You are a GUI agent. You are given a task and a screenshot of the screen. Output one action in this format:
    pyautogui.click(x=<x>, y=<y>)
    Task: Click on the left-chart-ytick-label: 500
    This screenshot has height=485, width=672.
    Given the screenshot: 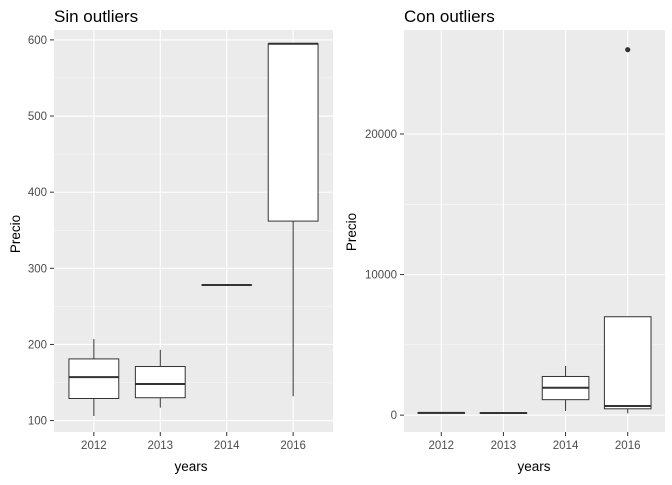 What is the action you would take?
    pyautogui.click(x=37, y=117)
    